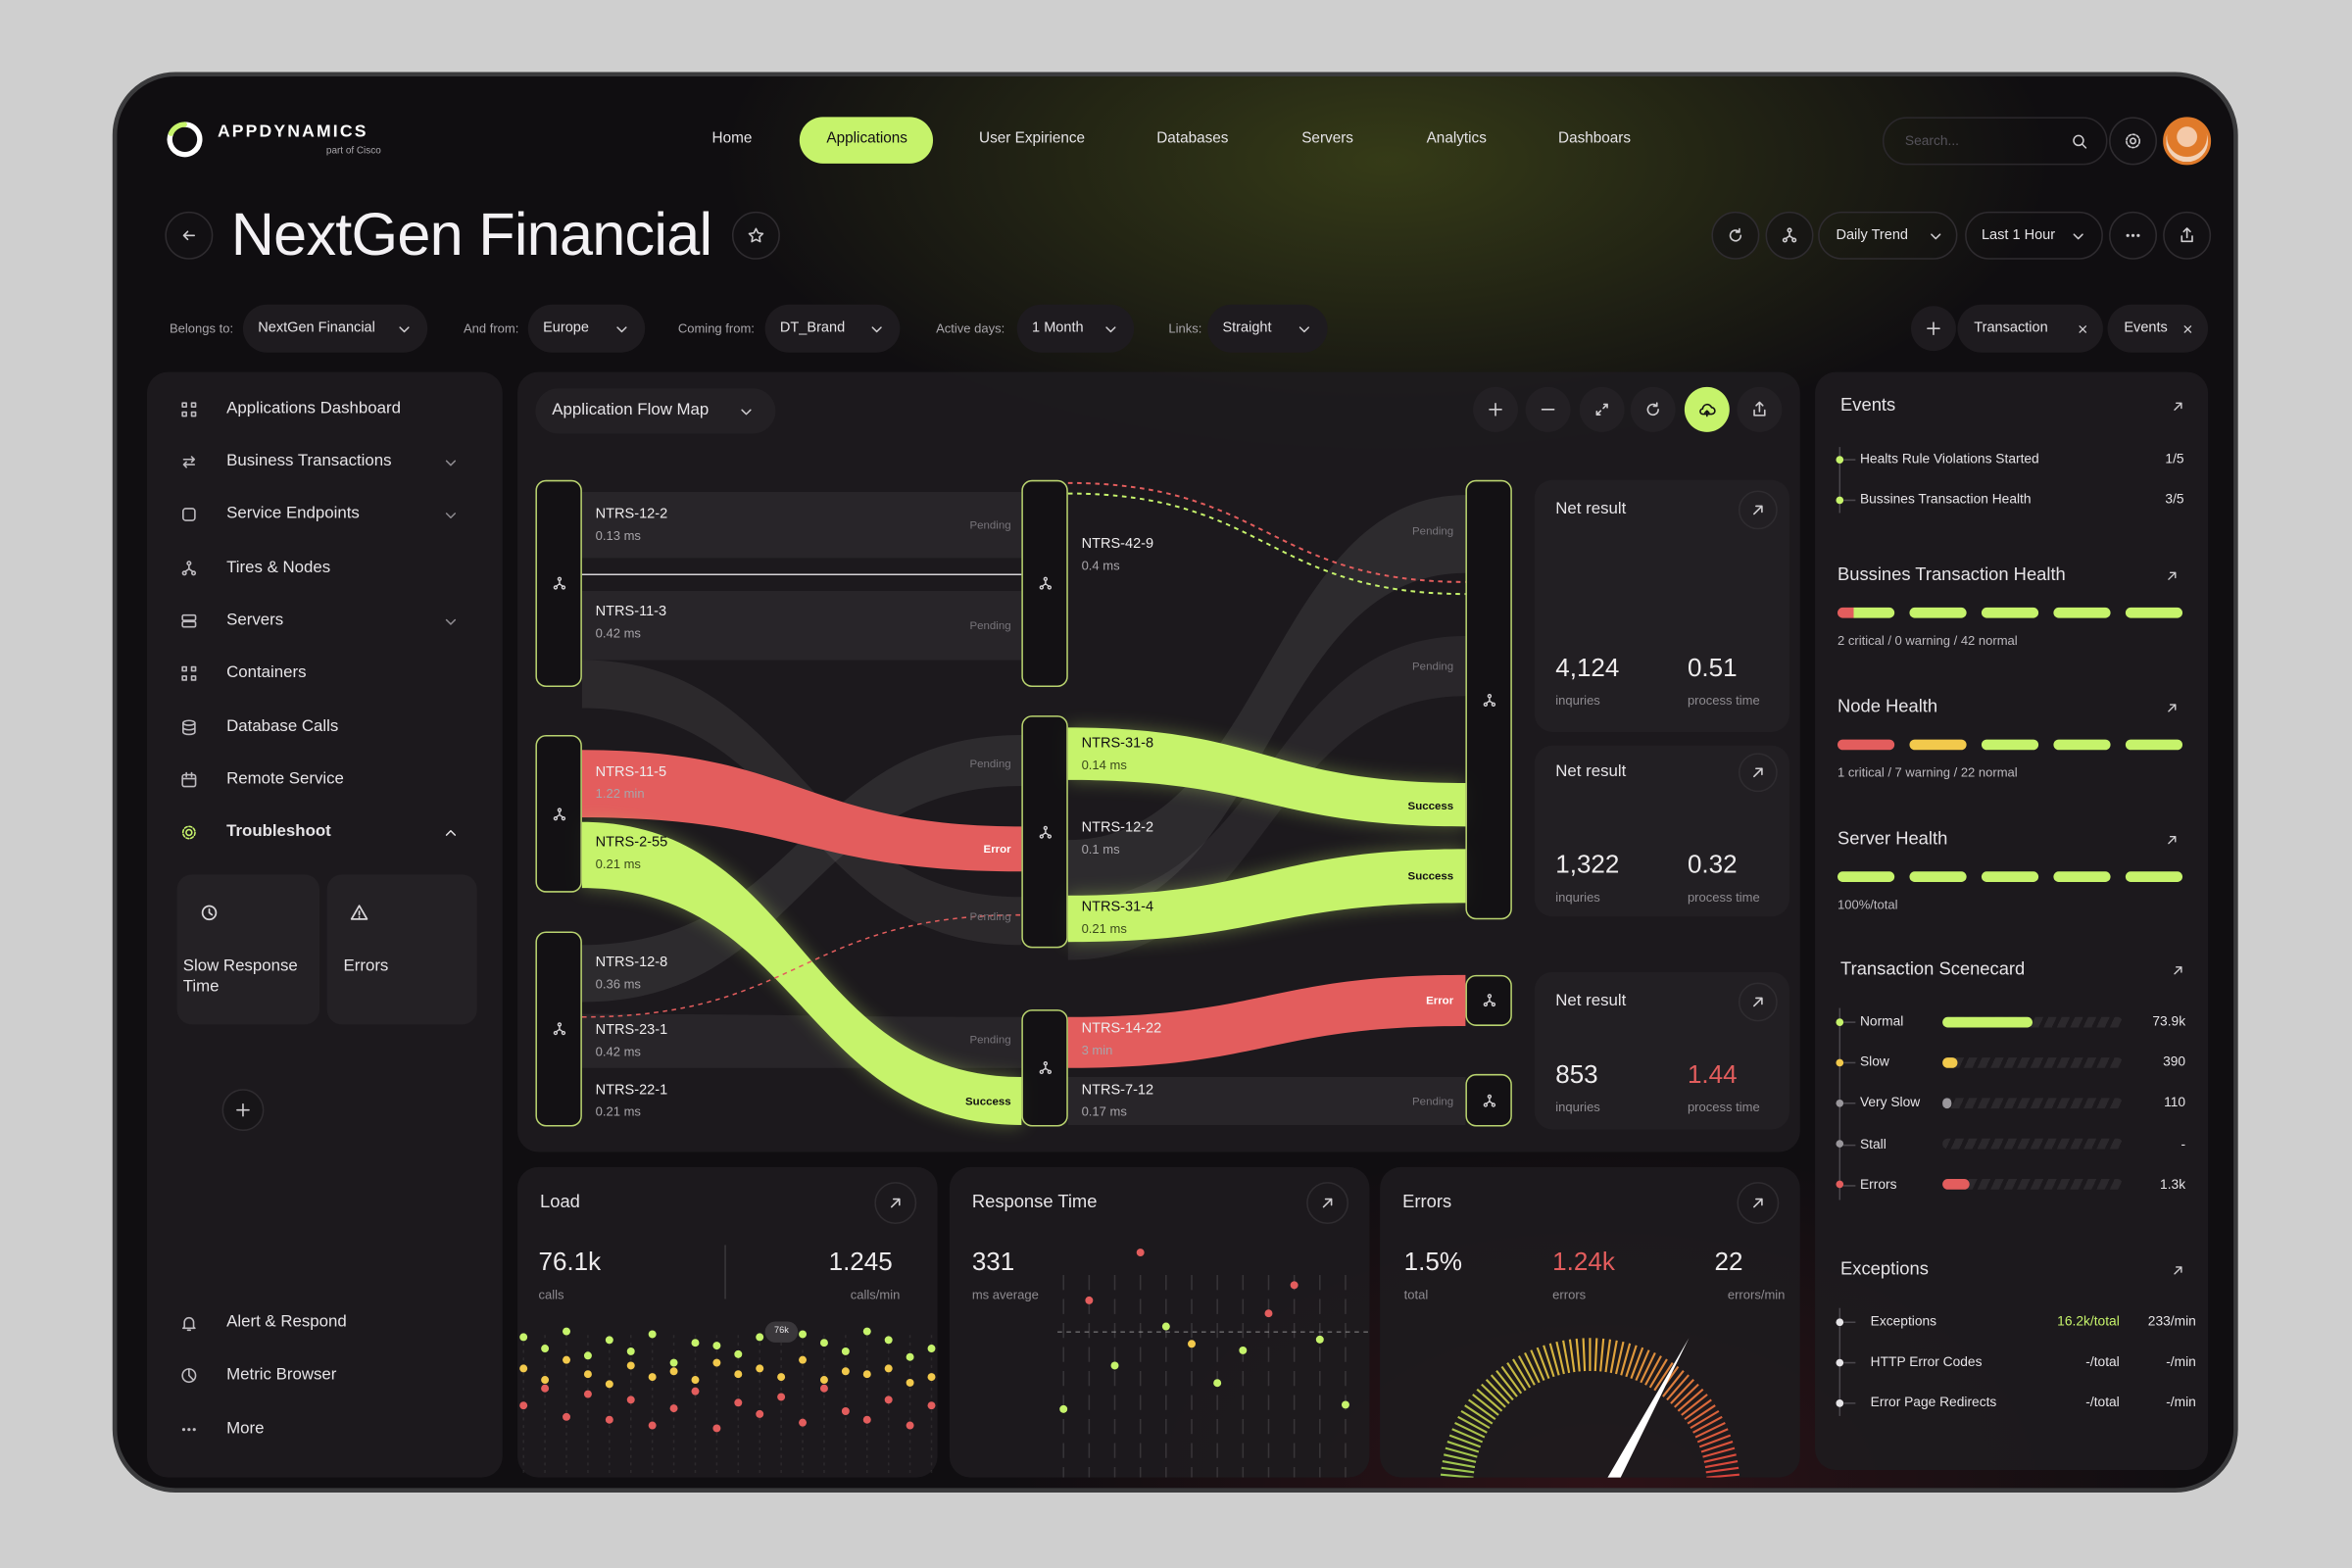 This screenshot has height=1568, width=2352. Describe the element at coordinates (287, 1322) in the screenshot. I see `sidebar-footer-item: Alert & Respond` at that location.